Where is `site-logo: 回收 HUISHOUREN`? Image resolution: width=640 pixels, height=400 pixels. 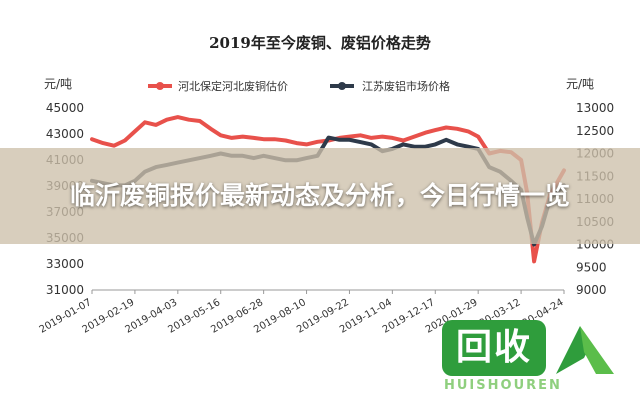
site-logo: 回收 HUISHOUREN is located at coordinates (532, 358).